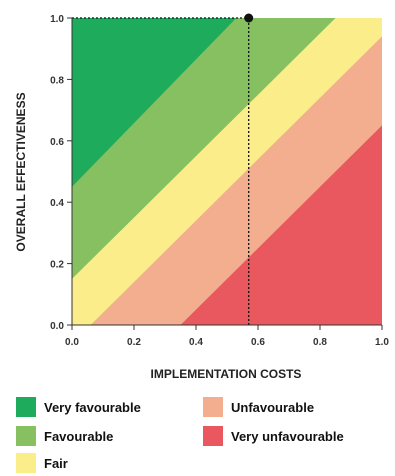  What do you see at coordinates (57, 19) in the screenshot?
I see `y-tick-label: 1.0` at bounding box center [57, 19].